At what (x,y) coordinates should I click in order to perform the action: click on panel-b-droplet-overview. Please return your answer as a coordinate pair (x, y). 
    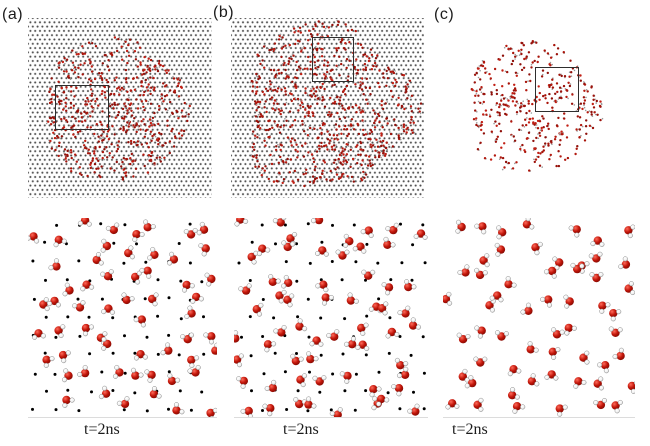
    Looking at the image, I should click on (327, 108).